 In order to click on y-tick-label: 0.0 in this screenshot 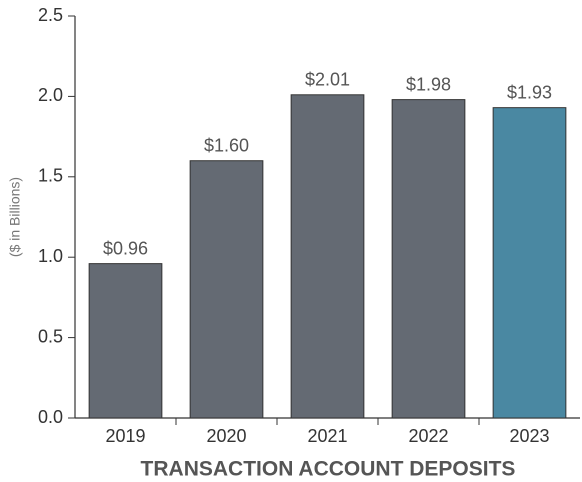, I will do `click(50, 417)`.